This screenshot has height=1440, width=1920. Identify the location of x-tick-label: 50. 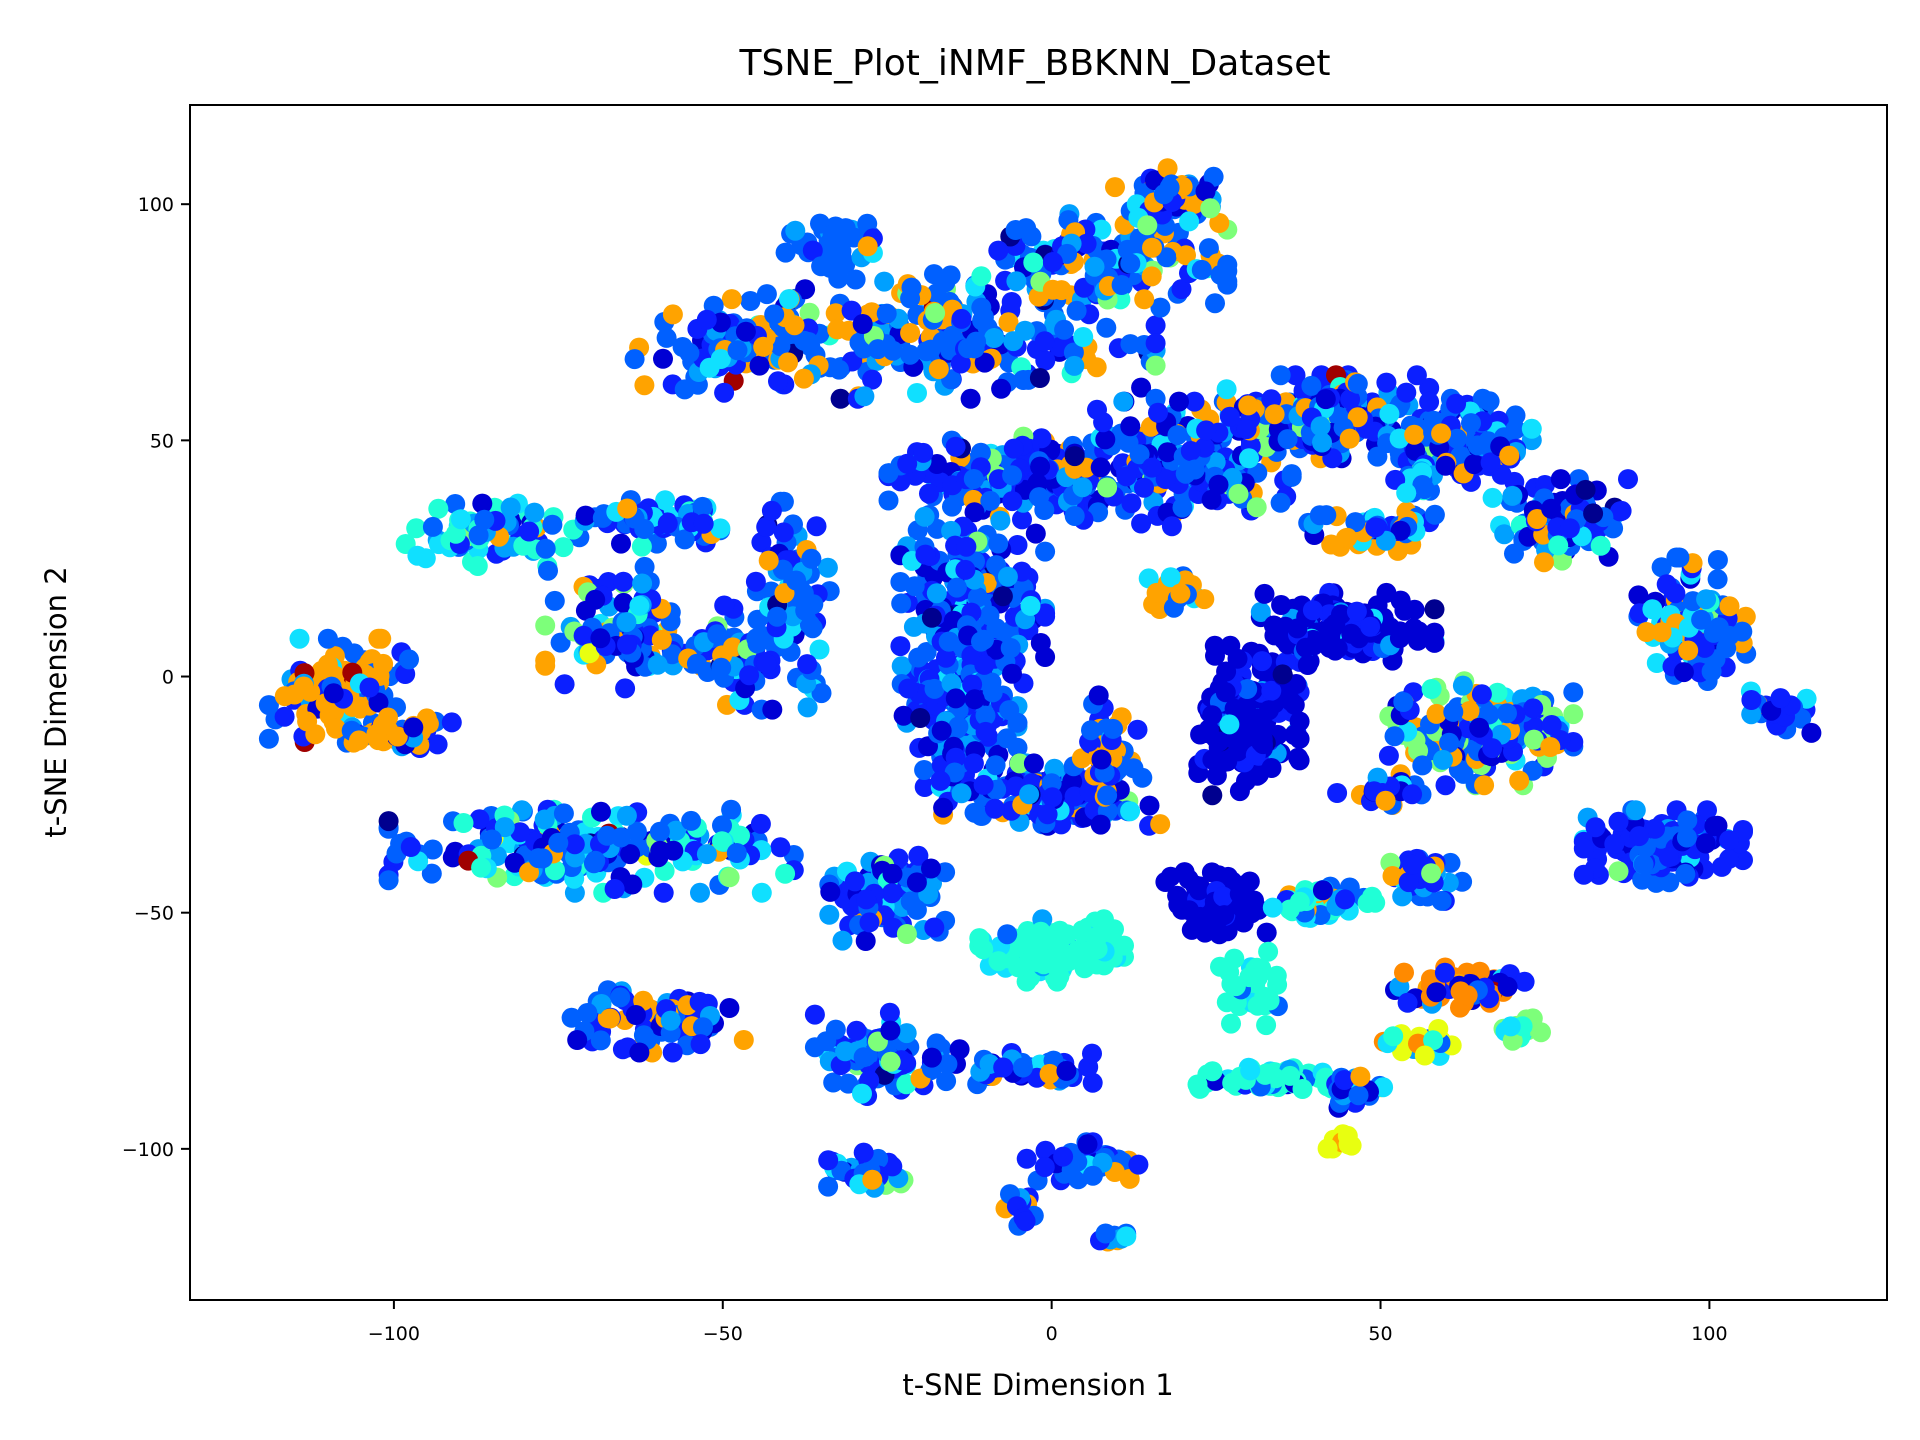
(1380, 1334).